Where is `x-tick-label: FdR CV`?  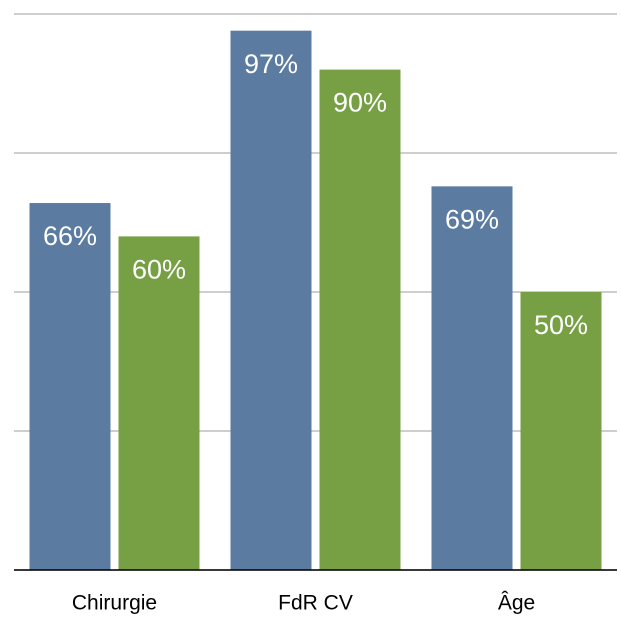 x-tick-label: FdR CV is located at coordinates (315, 603).